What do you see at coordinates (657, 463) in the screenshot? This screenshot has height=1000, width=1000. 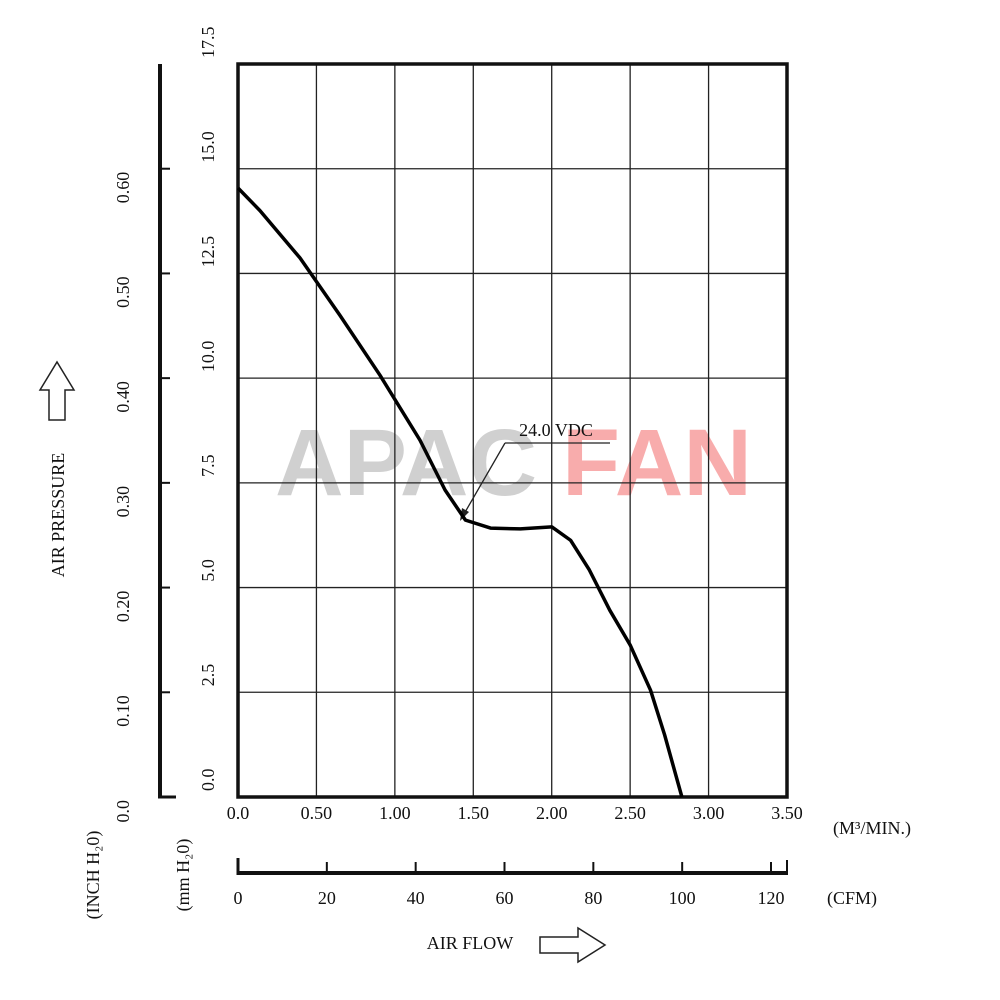 I see `watermark: FAN` at bounding box center [657, 463].